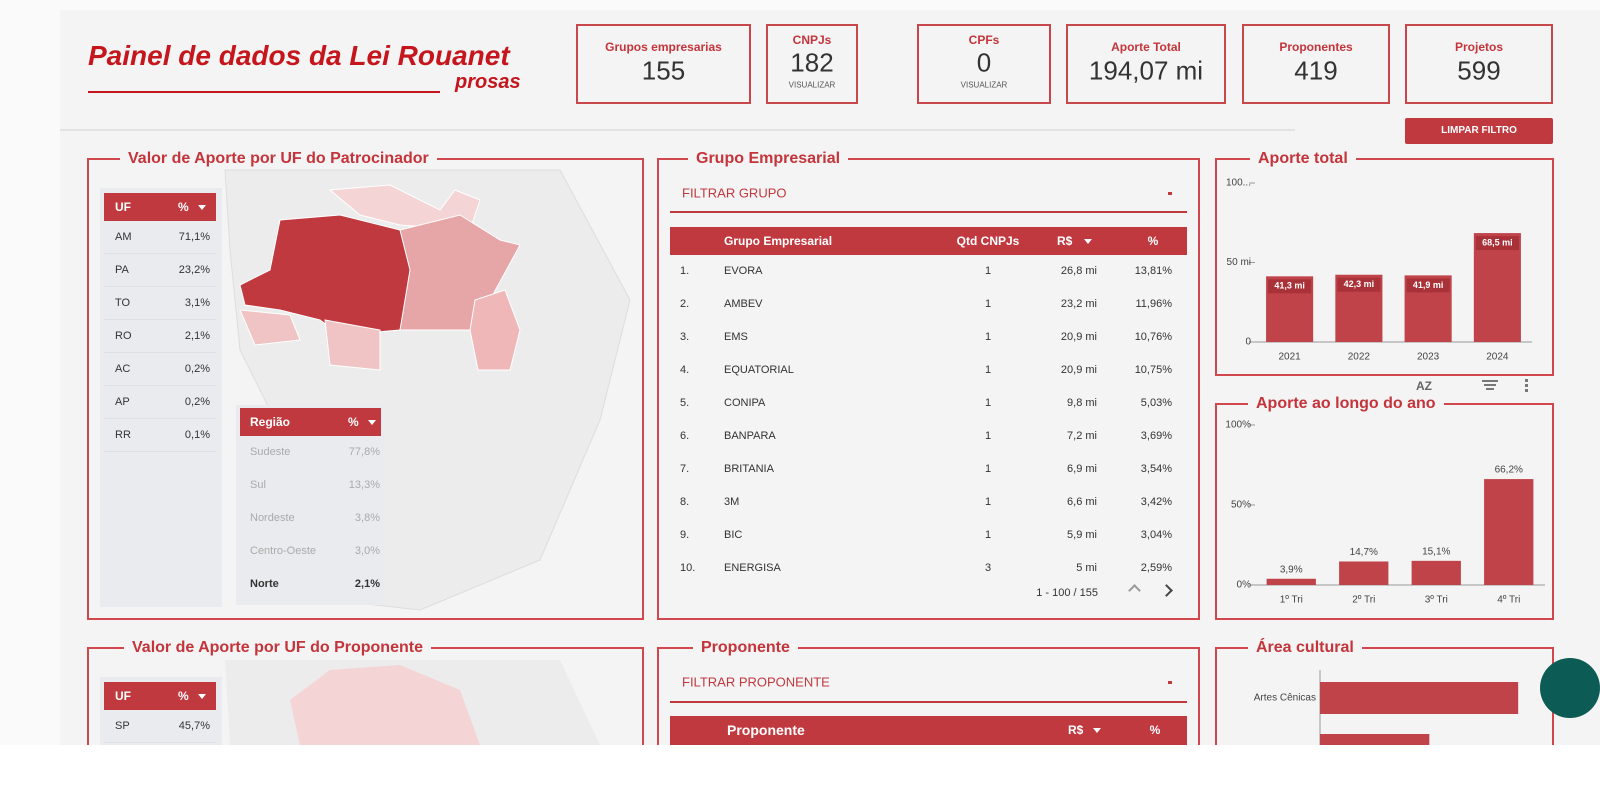 This screenshot has height=800, width=1600. I want to click on panel-title: Proponente, so click(745, 648).